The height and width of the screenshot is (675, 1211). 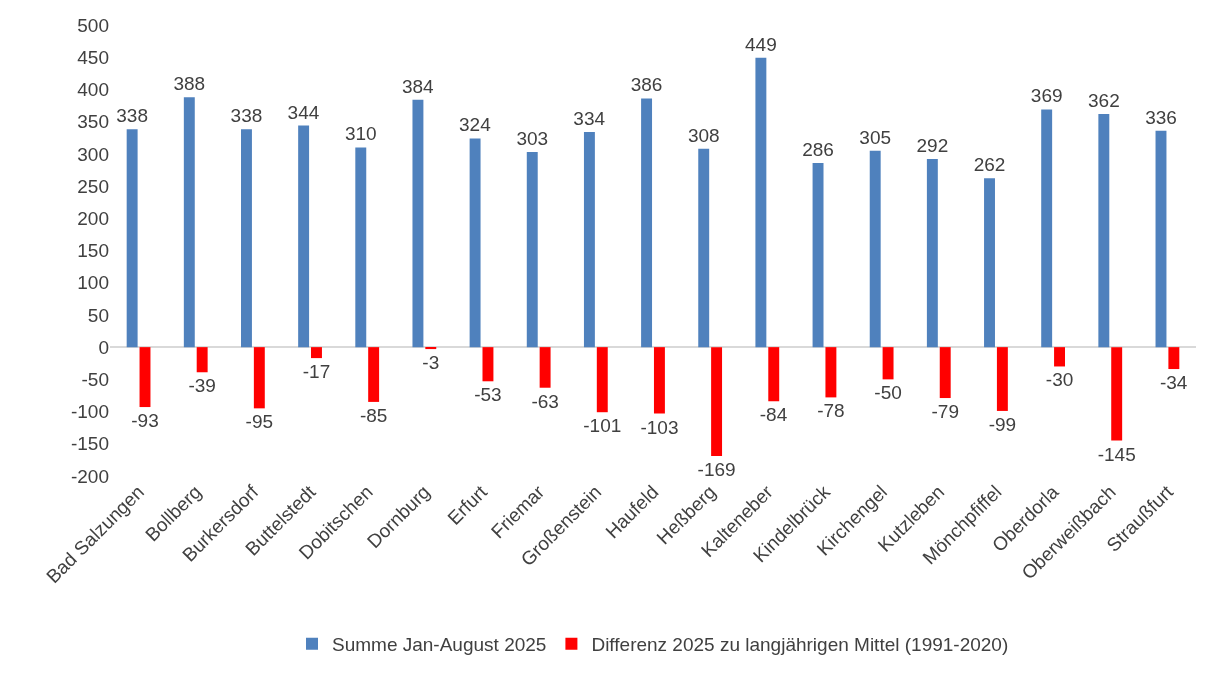 What do you see at coordinates (488, 395) in the screenshot?
I see `data-label: -53` at bounding box center [488, 395].